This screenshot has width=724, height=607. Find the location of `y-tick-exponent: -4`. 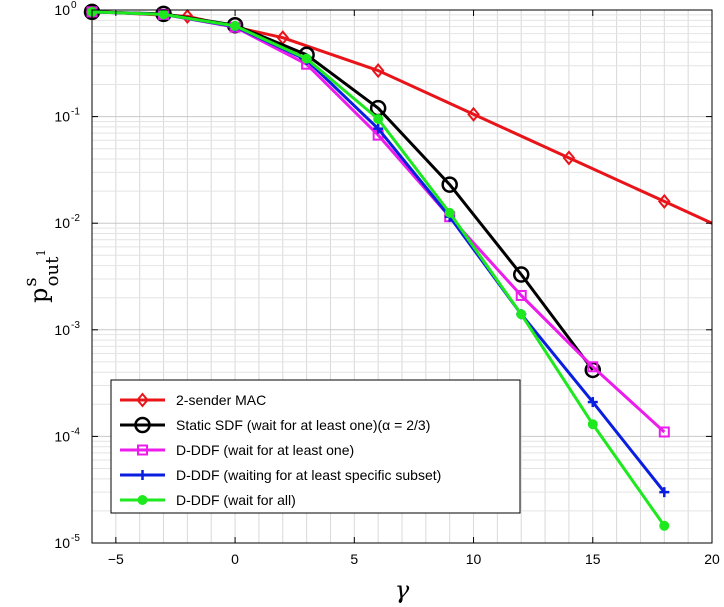

y-tick-exponent: -4 is located at coordinates (75, 431).